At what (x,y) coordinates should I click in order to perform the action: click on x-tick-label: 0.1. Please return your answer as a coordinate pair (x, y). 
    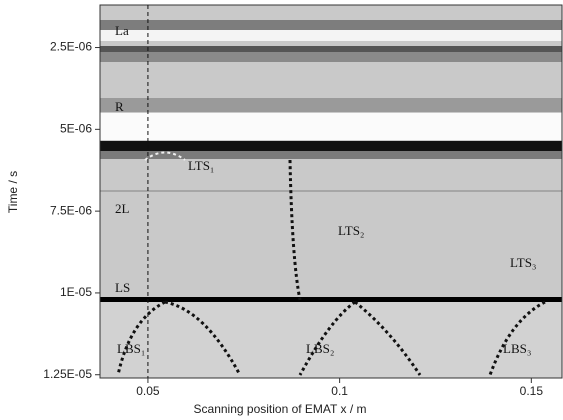
    Looking at the image, I should click on (339, 391).